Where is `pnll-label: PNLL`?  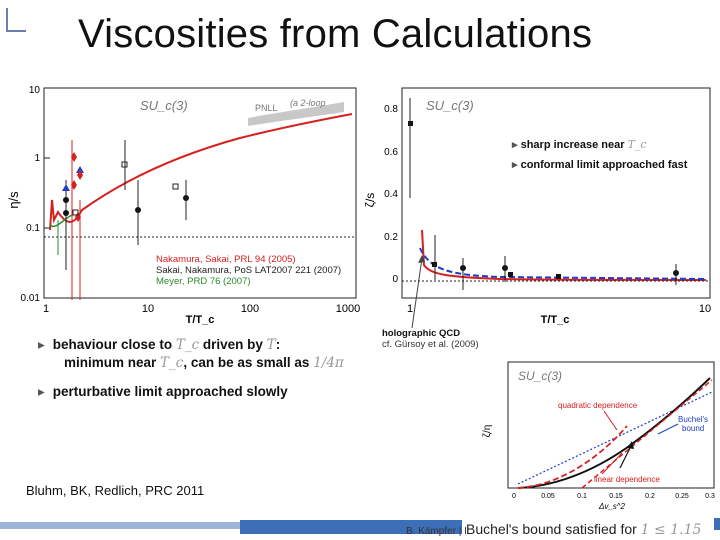 pnll-label: PNLL is located at coordinates (266, 108).